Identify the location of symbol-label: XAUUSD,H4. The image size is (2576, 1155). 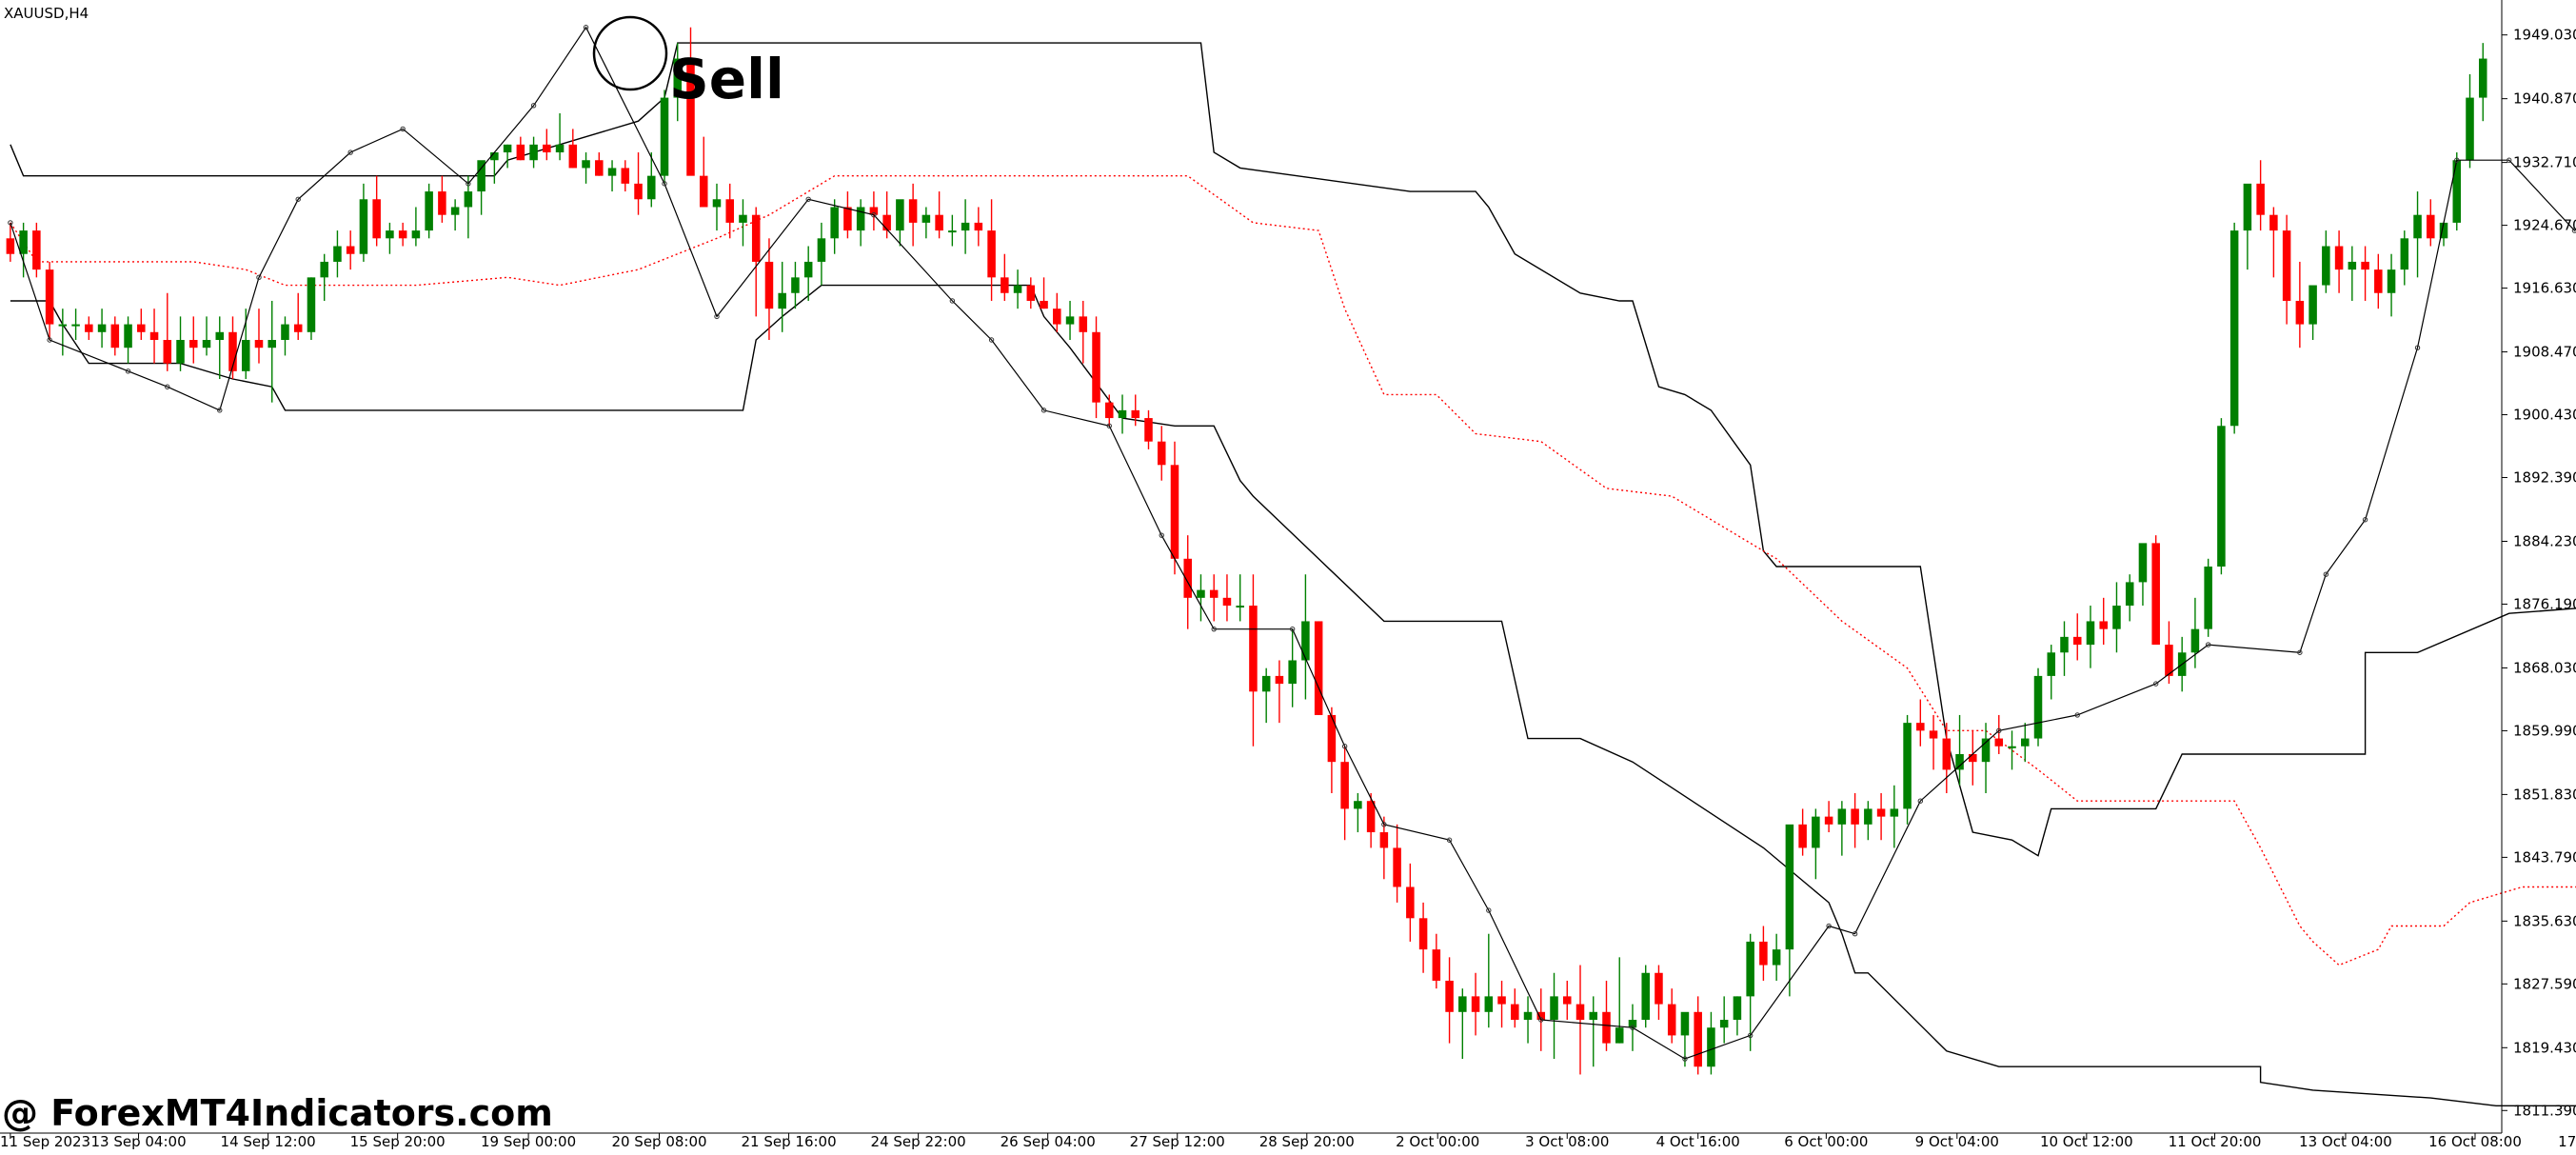
(46, 13).